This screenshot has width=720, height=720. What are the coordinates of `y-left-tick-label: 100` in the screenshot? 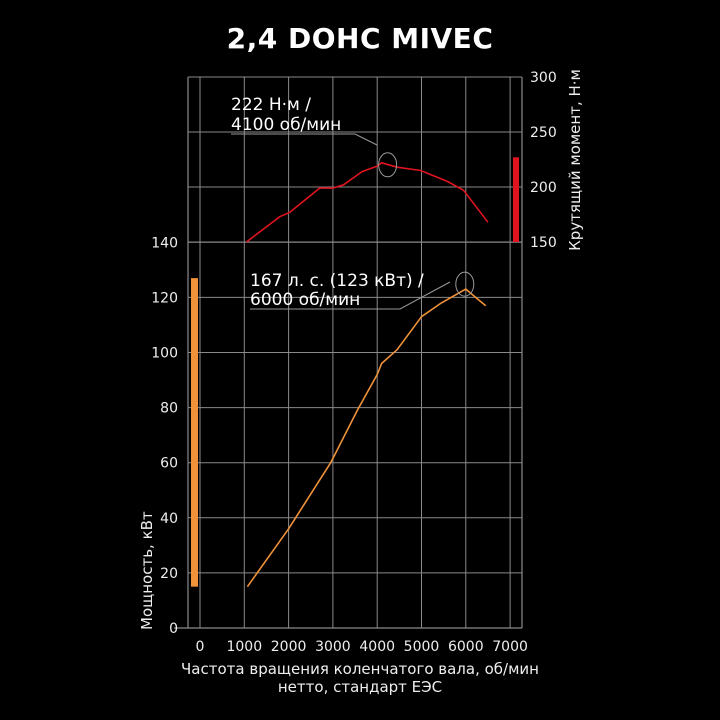 It's located at (164, 354).